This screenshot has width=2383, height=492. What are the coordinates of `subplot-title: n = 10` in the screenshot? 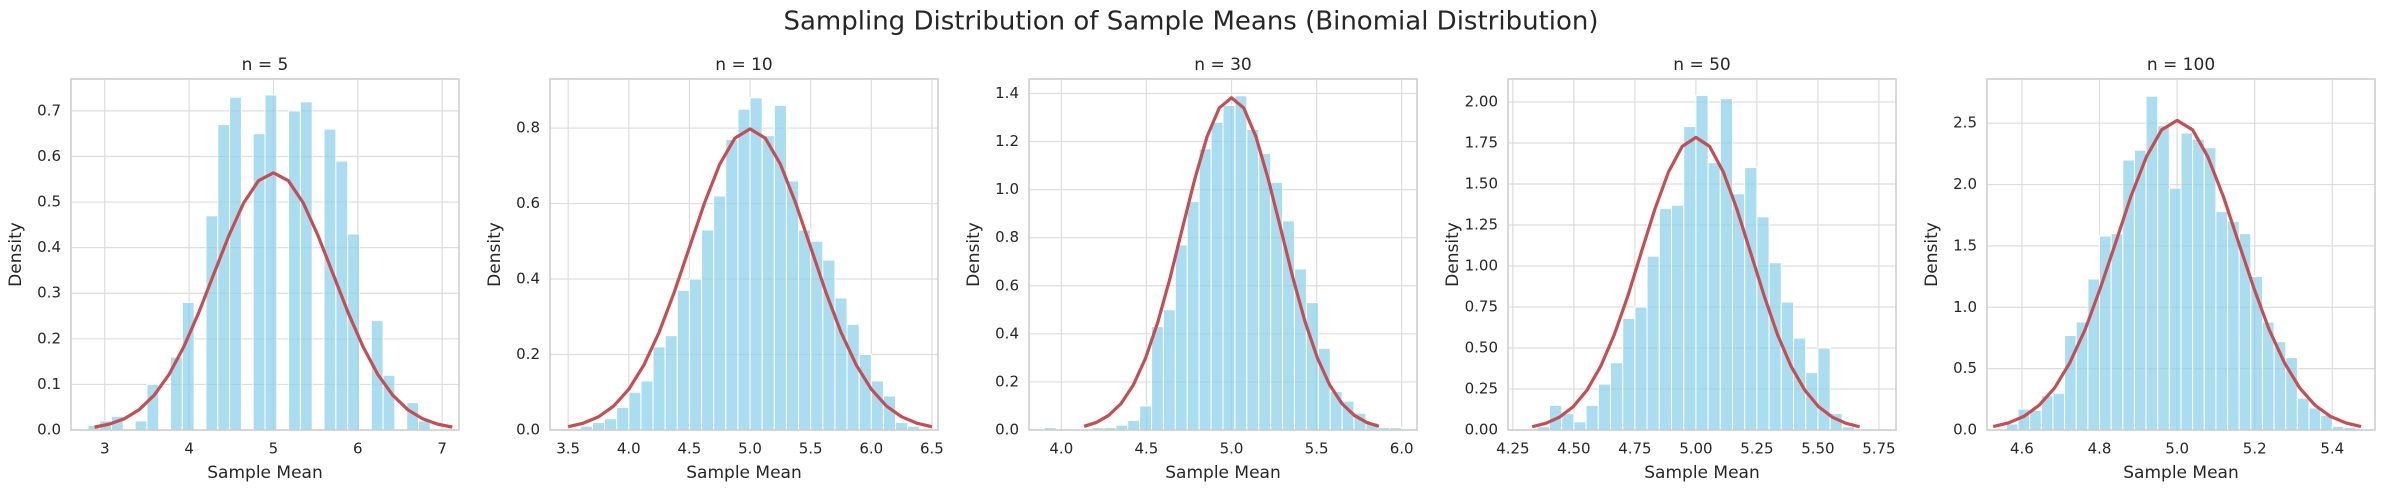 It's located at (743, 65).